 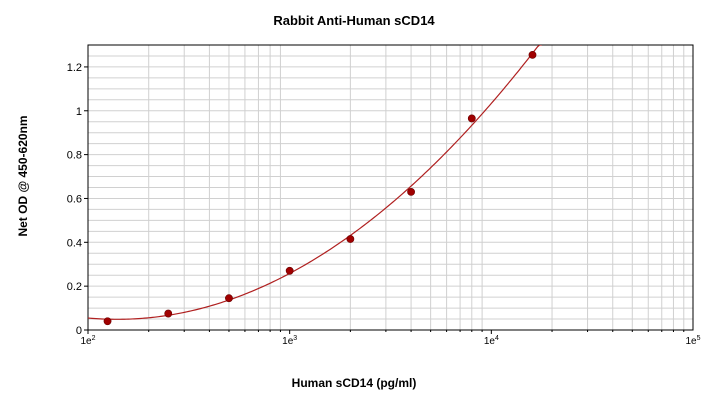 I want to click on y-tick-label: 0.8, so click(x=74, y=156).